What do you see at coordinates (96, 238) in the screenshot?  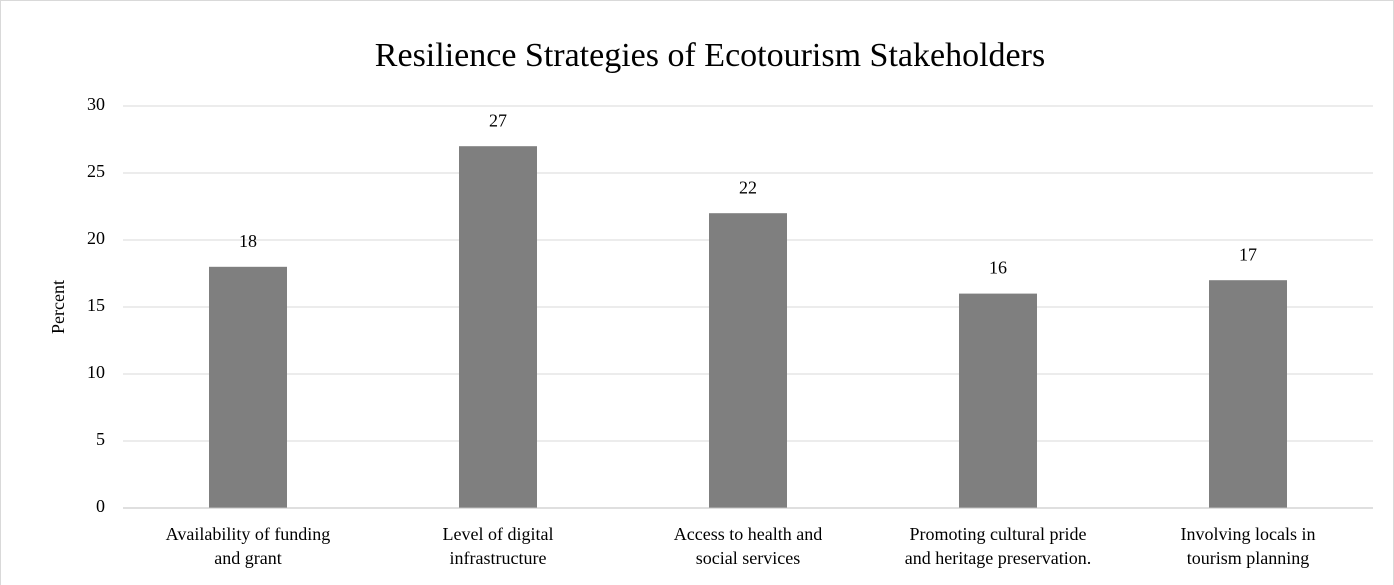 I see `y-tick-label: 20` at bounding box center [96, 238].